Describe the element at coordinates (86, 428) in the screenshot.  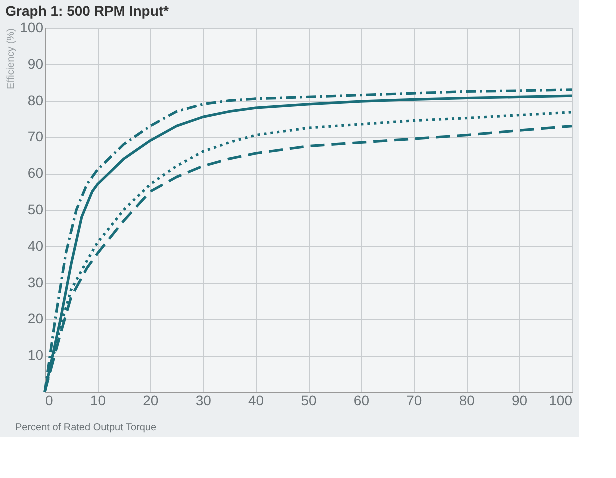
I see `x-axis-title: Percent of Rated Output Torque` at that location.